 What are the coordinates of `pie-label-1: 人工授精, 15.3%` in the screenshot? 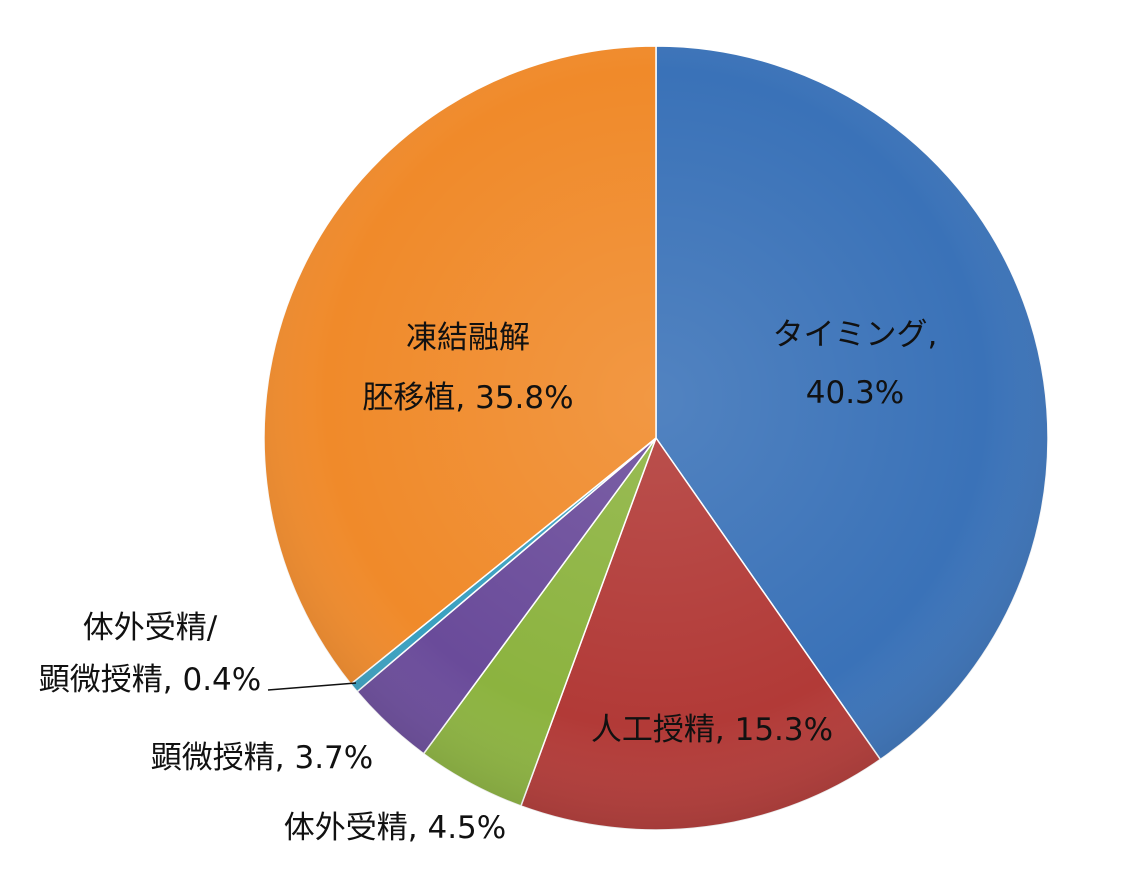 It's located at (712, 730).